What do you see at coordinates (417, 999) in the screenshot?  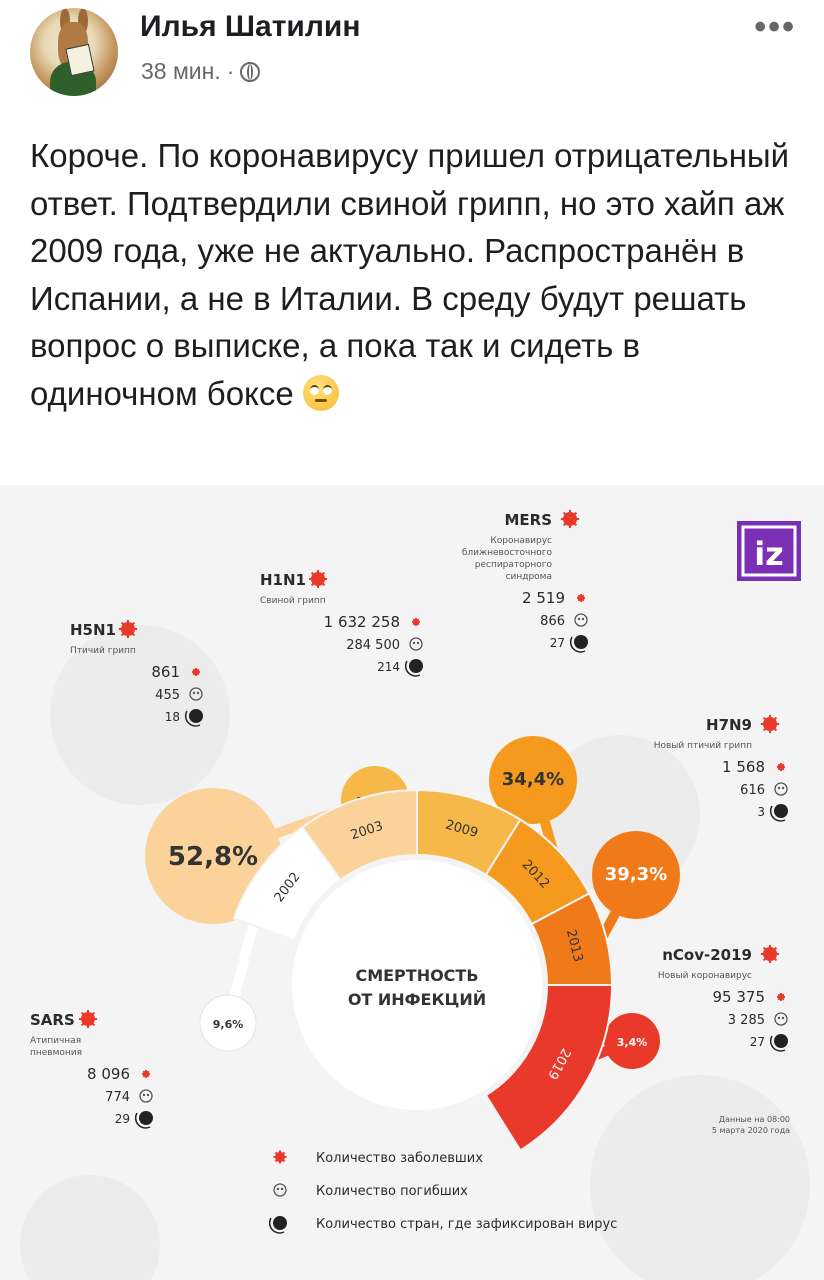 I see `center-subtitle: ОТ ИНФЕКЦИЙ` at bounding box center [417, 999].